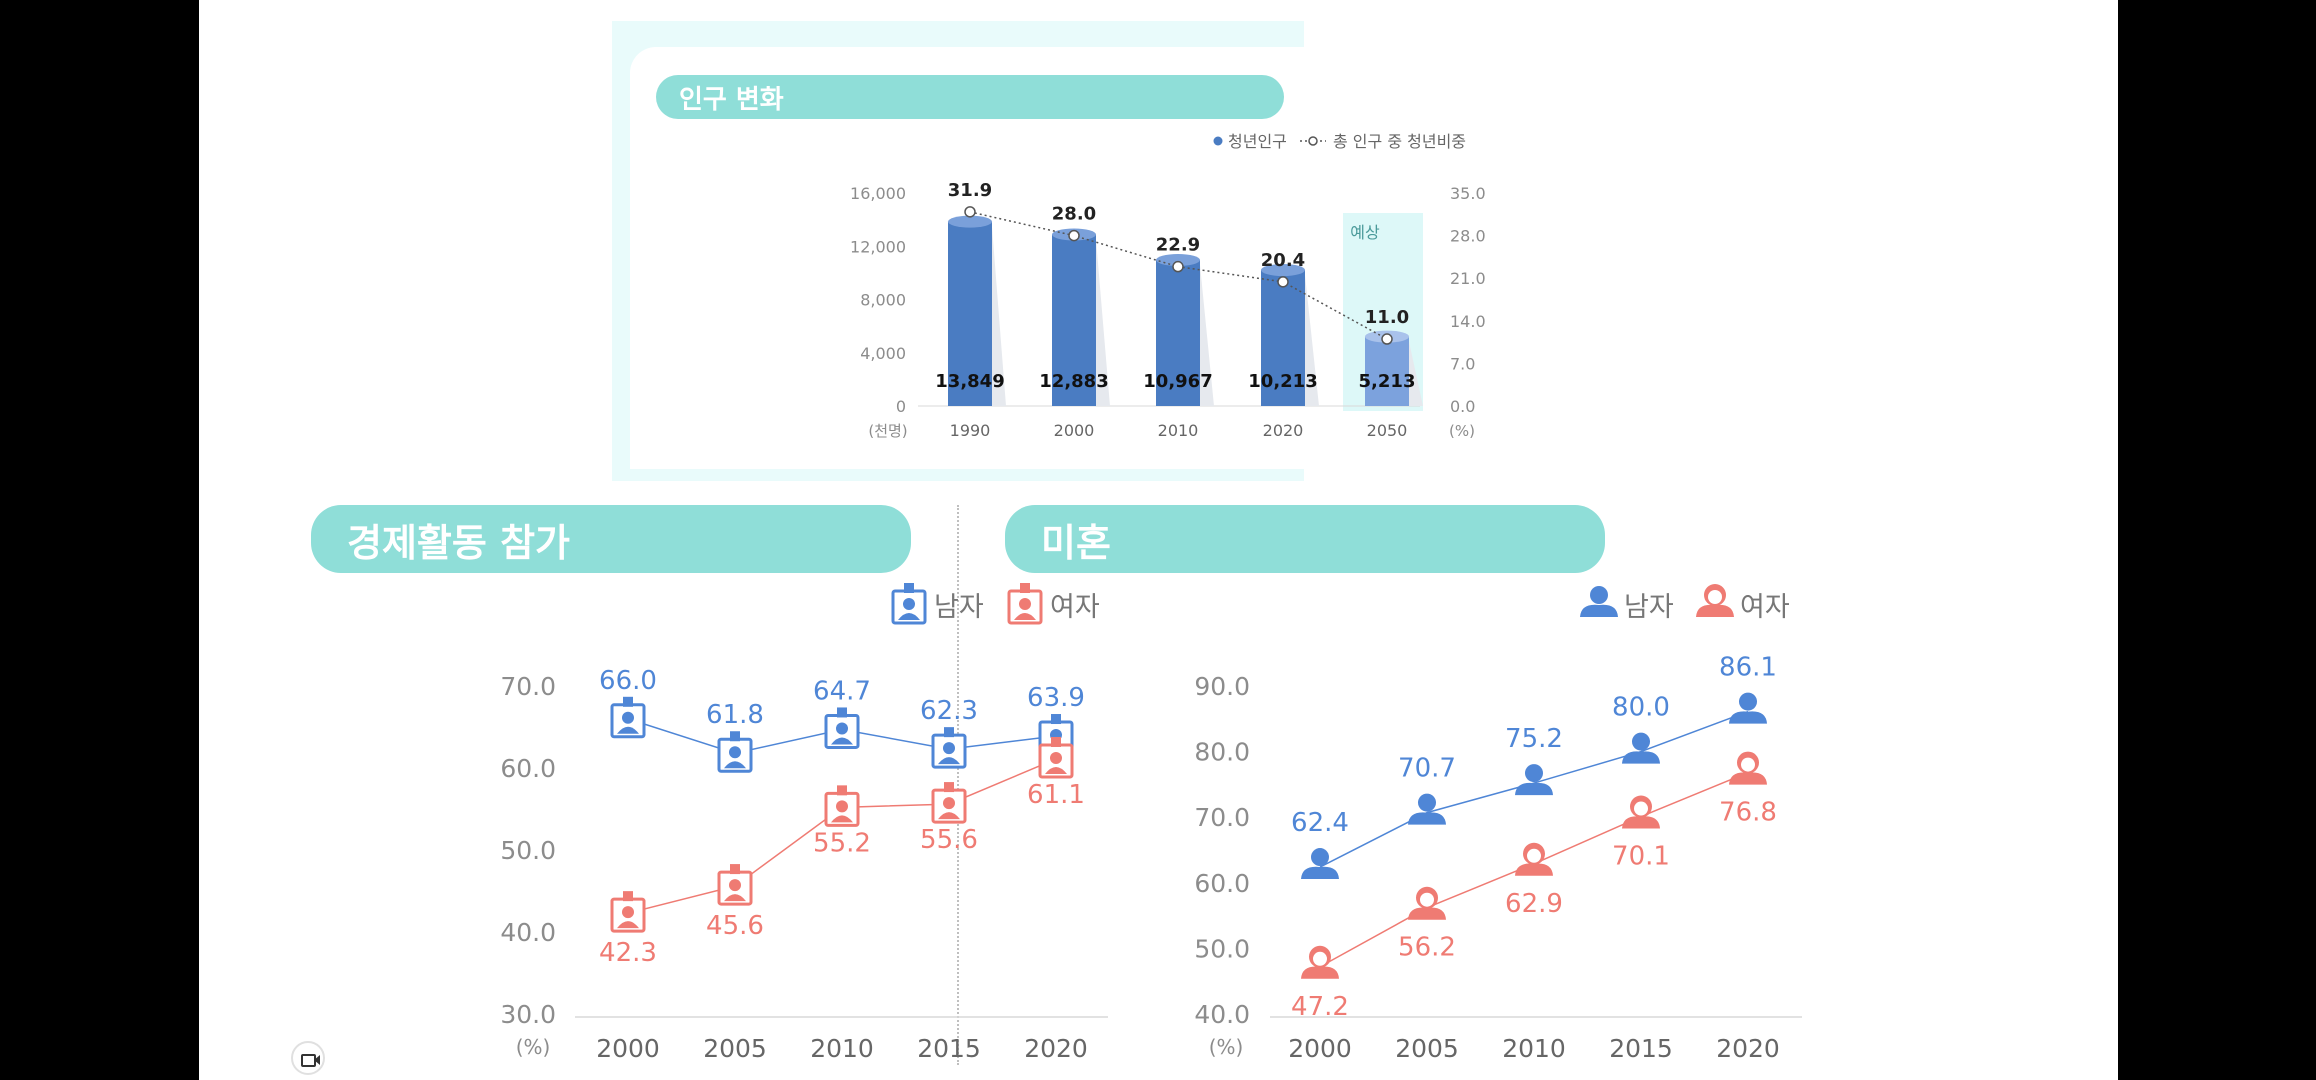  I want to click on male-value-label: 62.3, so click(949, 711).